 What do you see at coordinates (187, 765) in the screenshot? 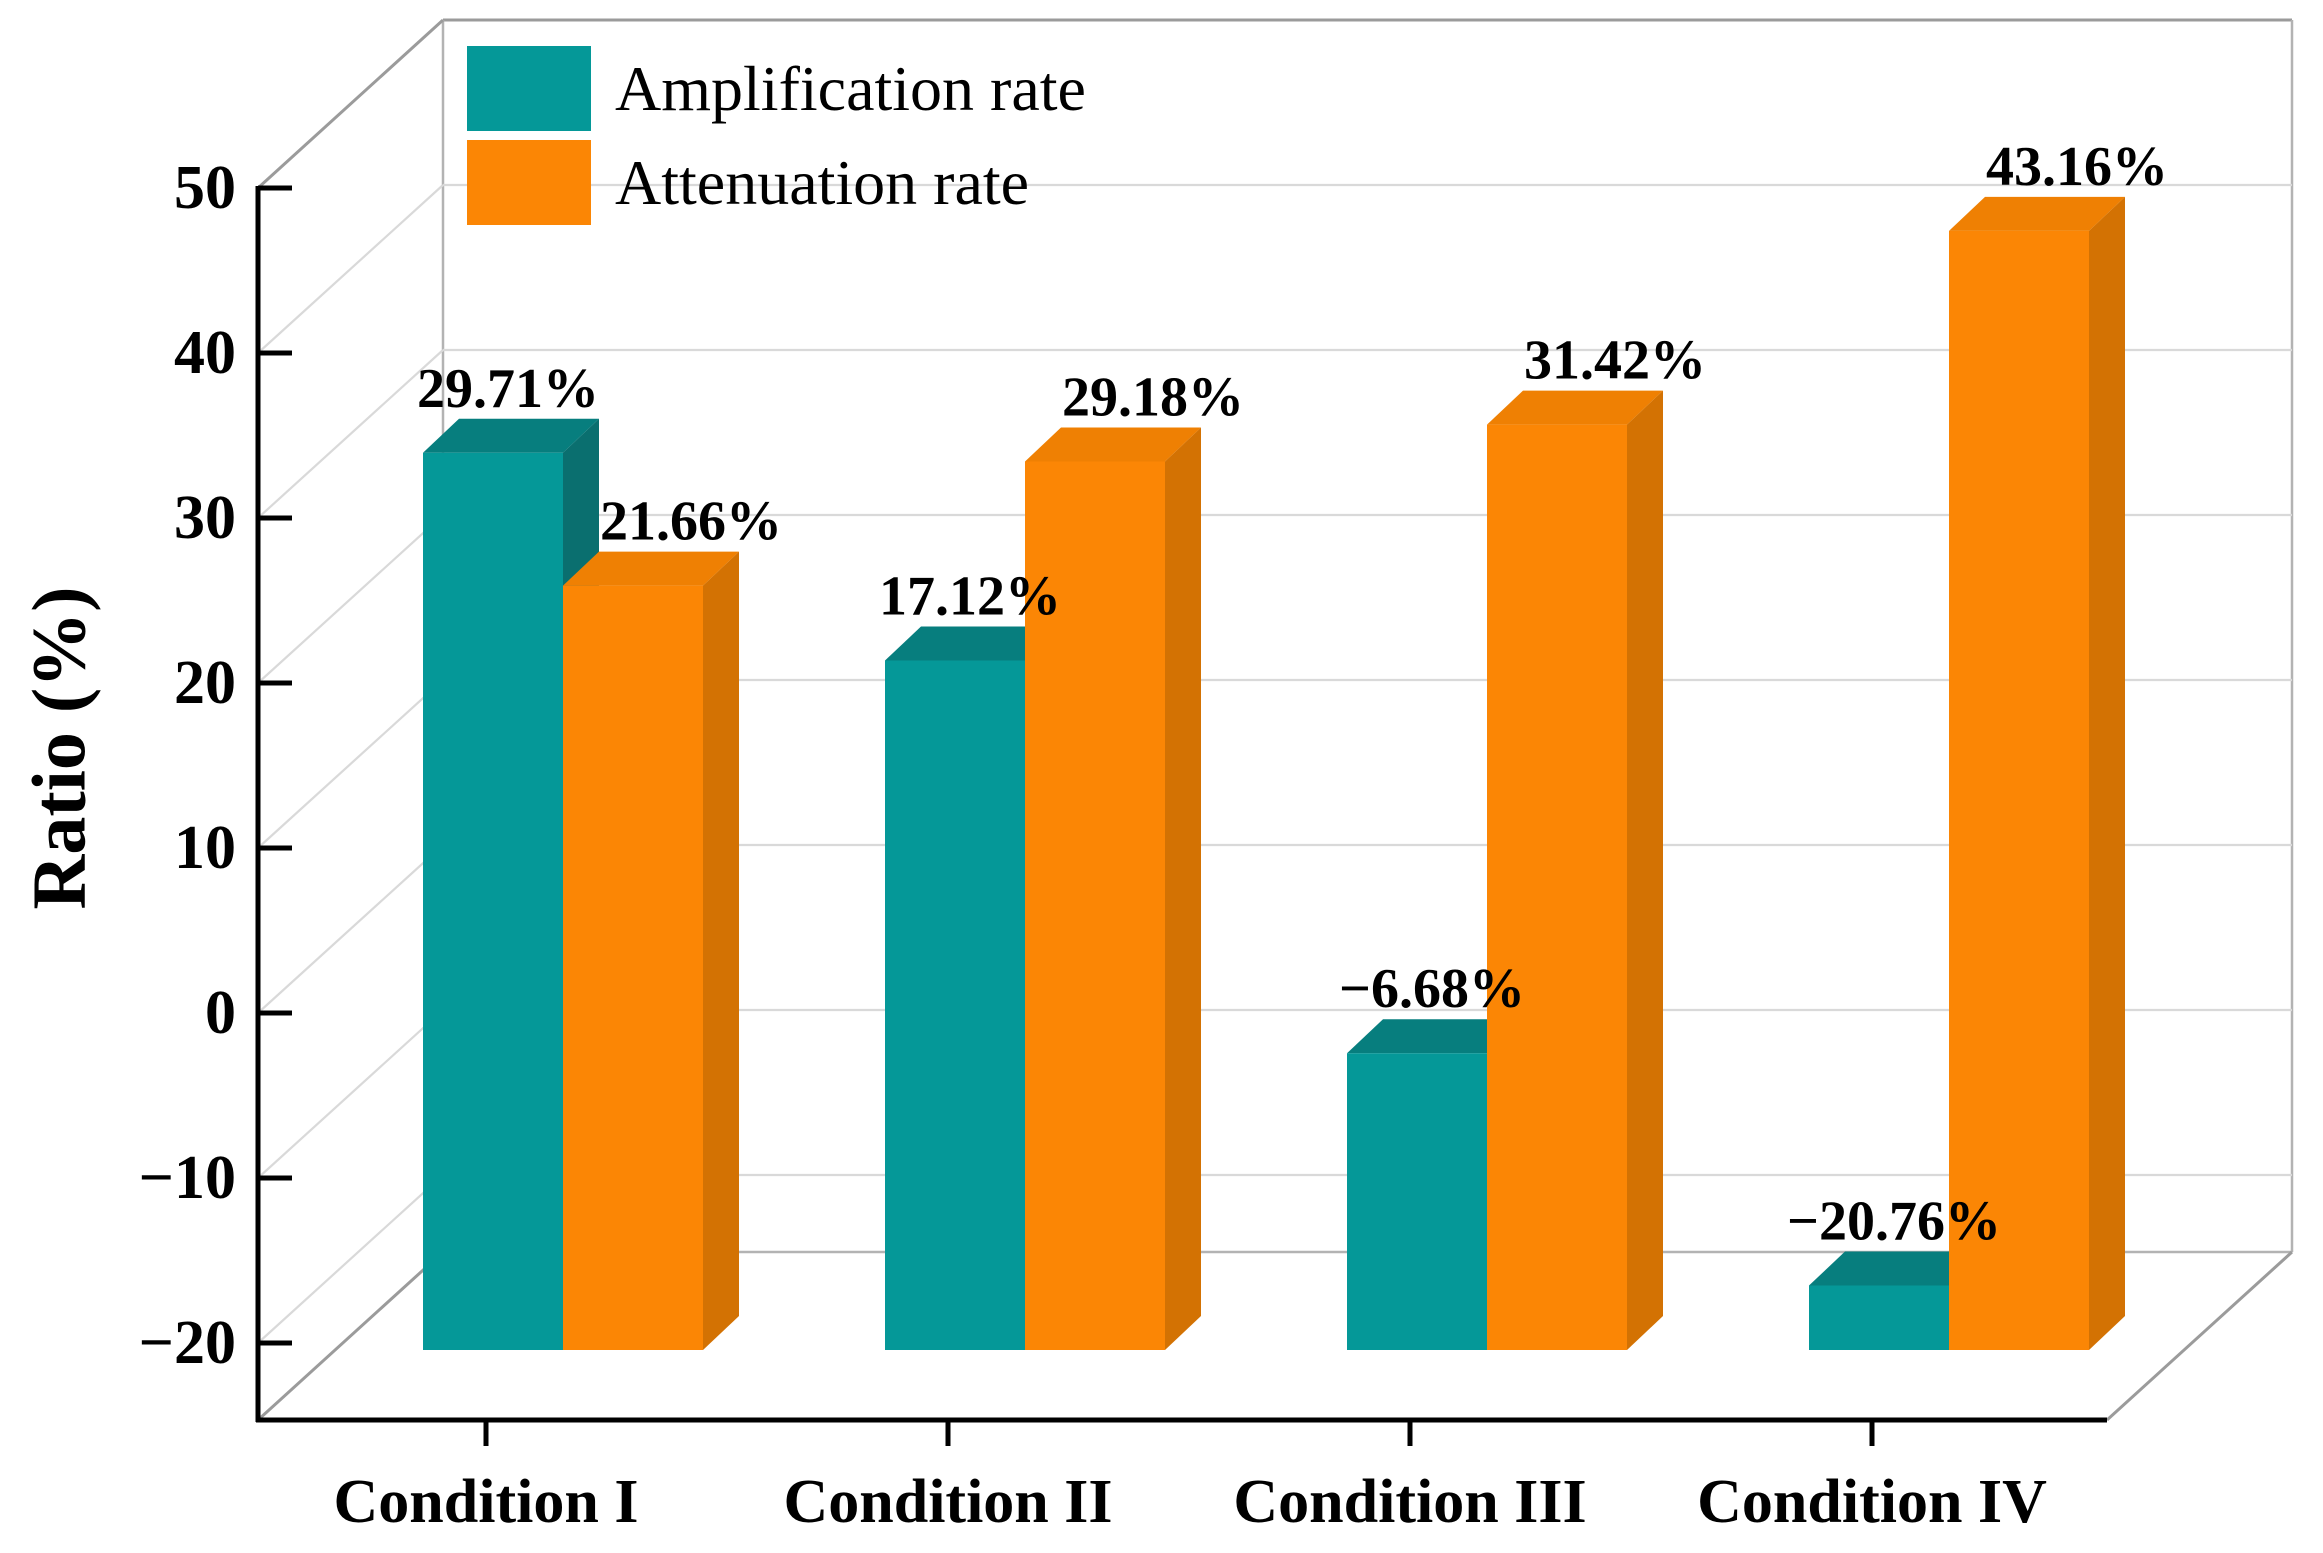
I see `y-tick-labels: 50 40 30 20 10 0 −10 −20` at bounding box center [187, 765].